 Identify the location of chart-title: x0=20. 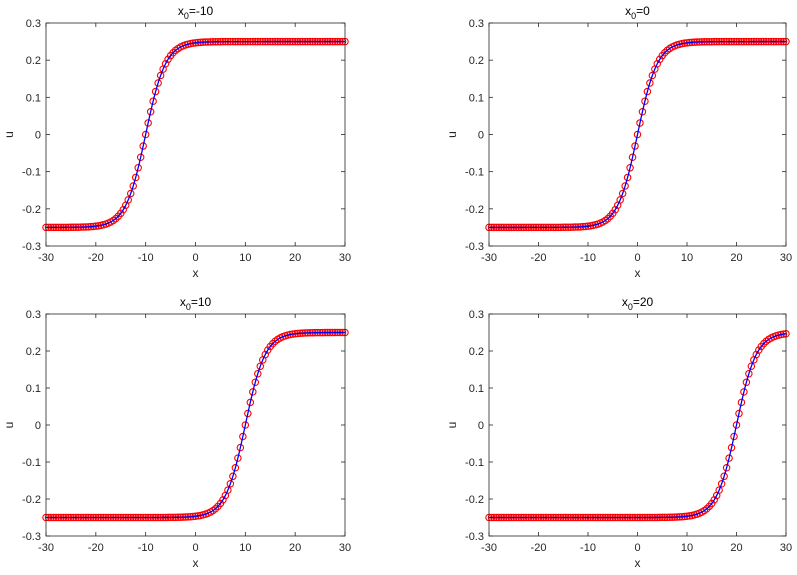
(638, 303).